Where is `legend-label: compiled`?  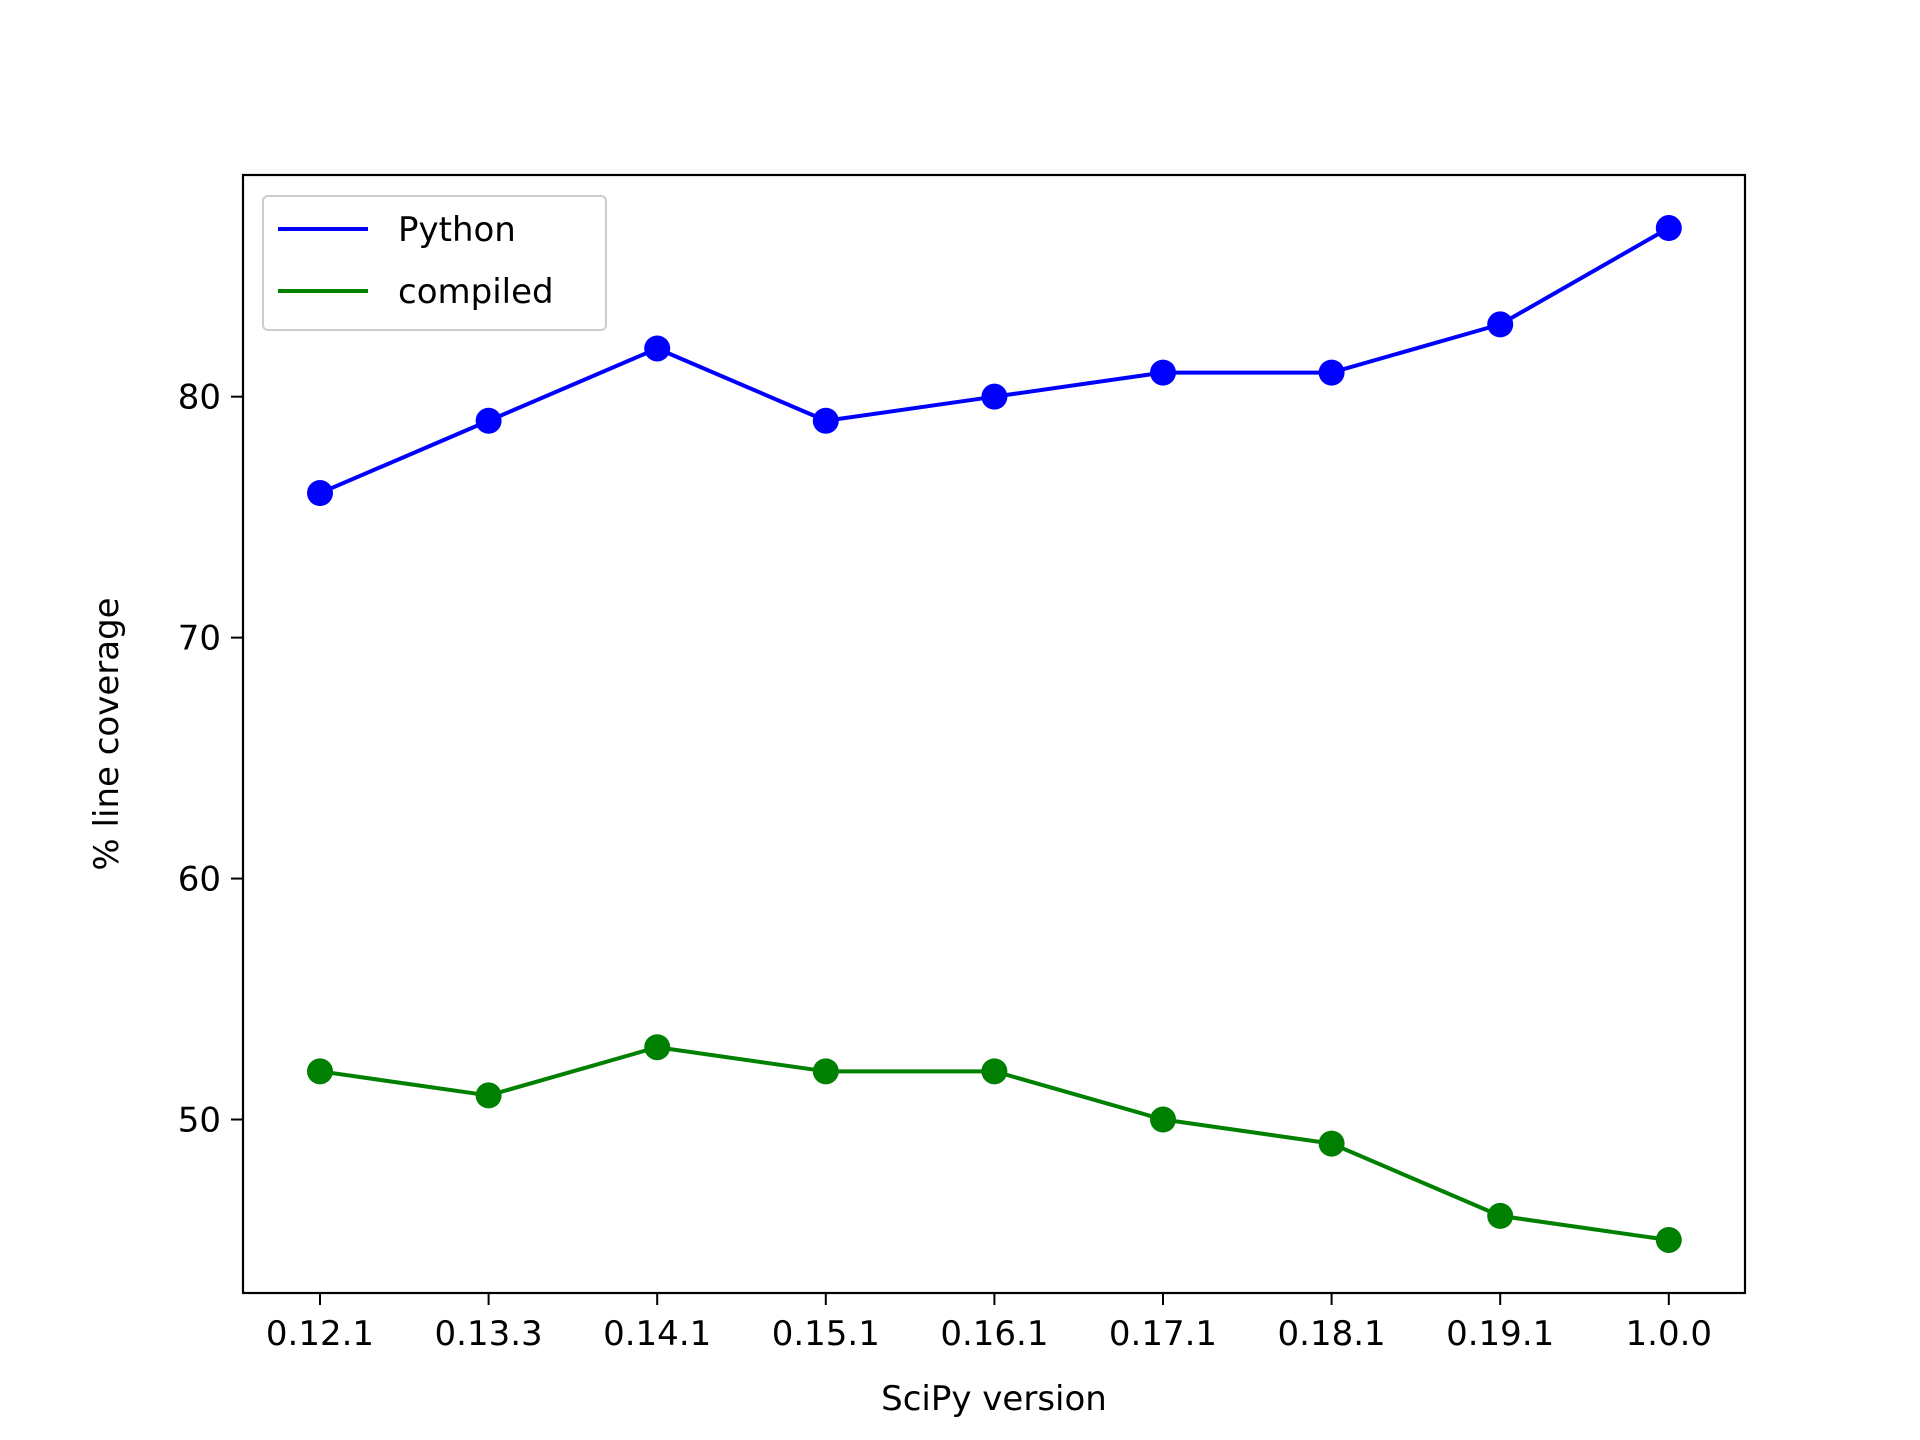
legend-label: compiled is located at coordinates (476, 292).